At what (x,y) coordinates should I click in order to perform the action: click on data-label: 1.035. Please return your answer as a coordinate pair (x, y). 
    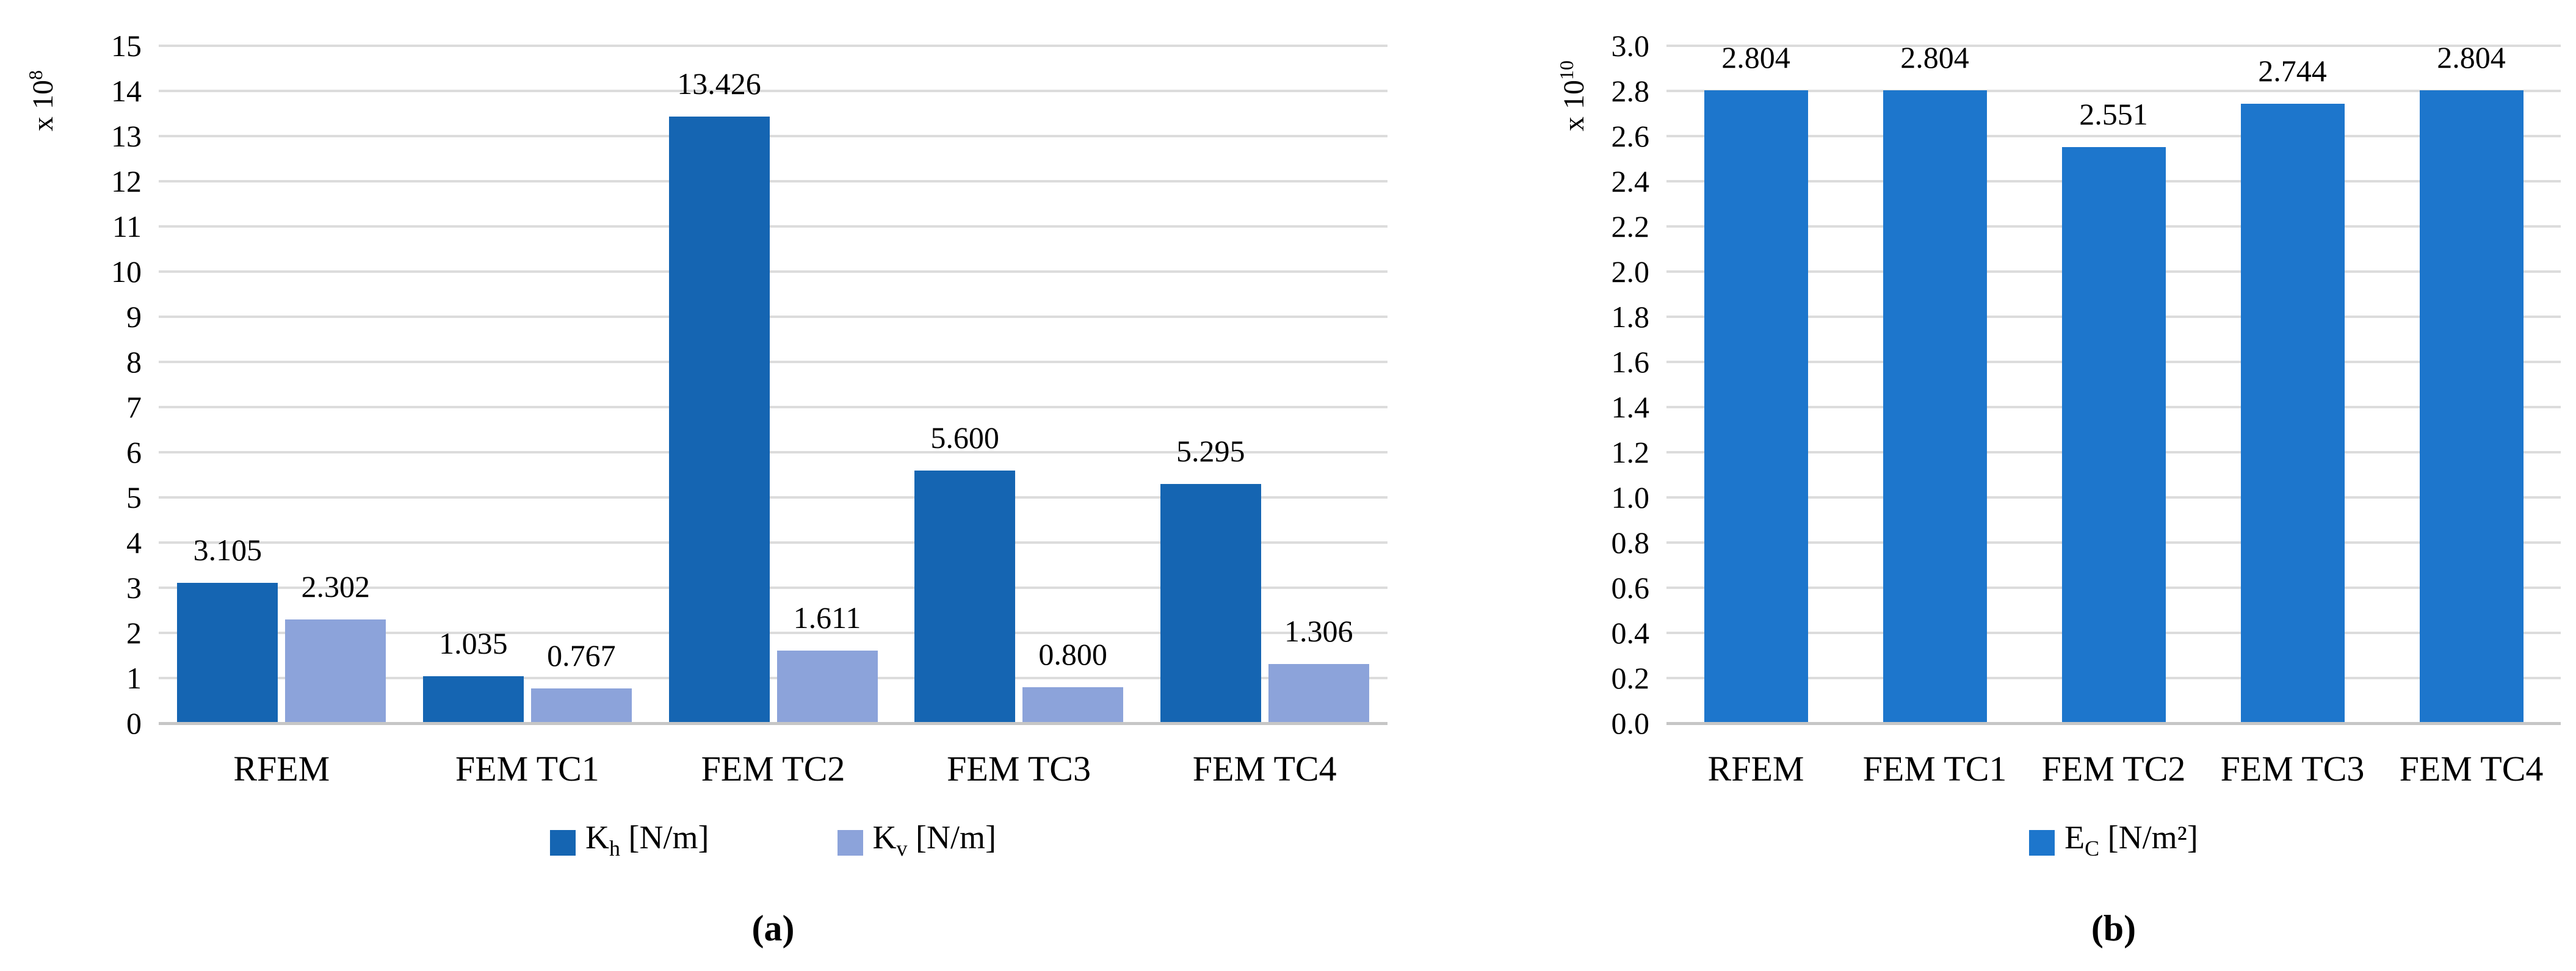
    Looking at the image, I should click on (473, 643).